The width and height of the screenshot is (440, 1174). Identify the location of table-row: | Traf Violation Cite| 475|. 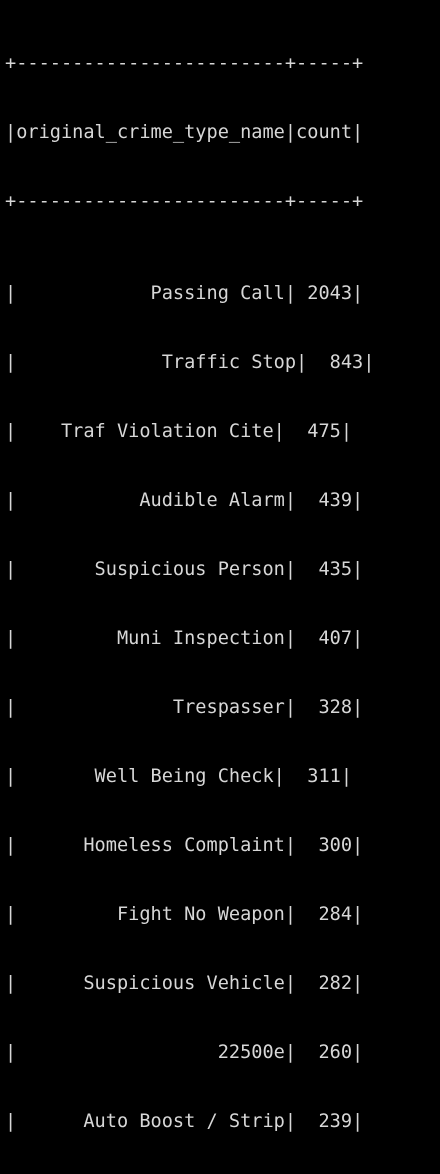
(179, 431).